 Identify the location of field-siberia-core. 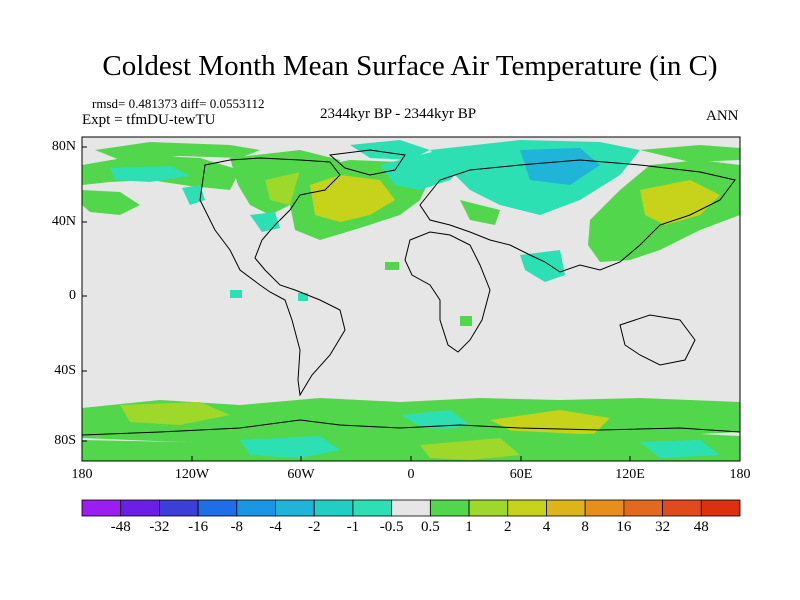
(560, 166).